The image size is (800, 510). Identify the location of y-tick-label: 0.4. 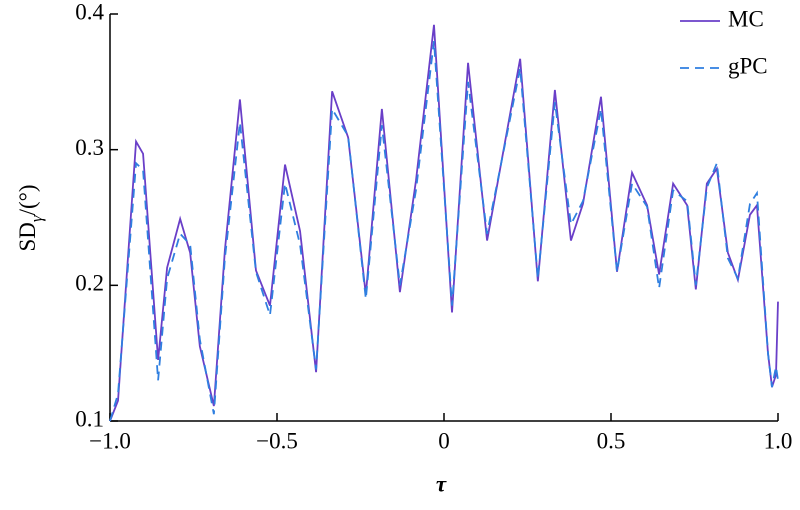
(89, 12).